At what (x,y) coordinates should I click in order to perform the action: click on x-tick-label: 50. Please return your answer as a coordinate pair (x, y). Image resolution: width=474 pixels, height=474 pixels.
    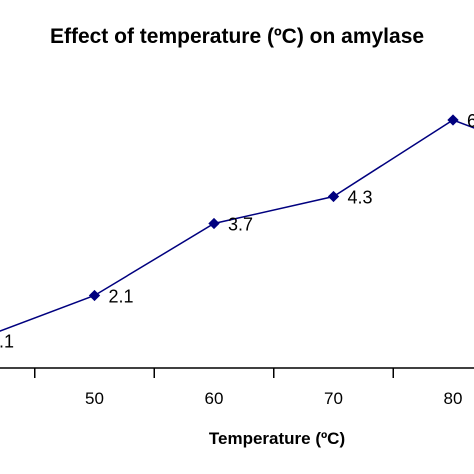
    Looking at the image, I should click on (94, 398).